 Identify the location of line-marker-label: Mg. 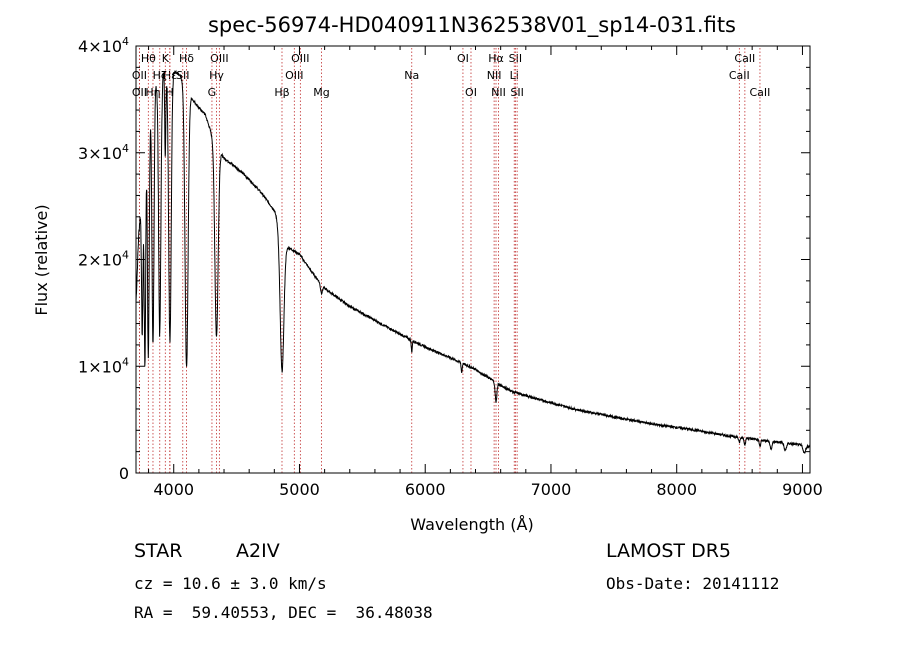
(321, 92).